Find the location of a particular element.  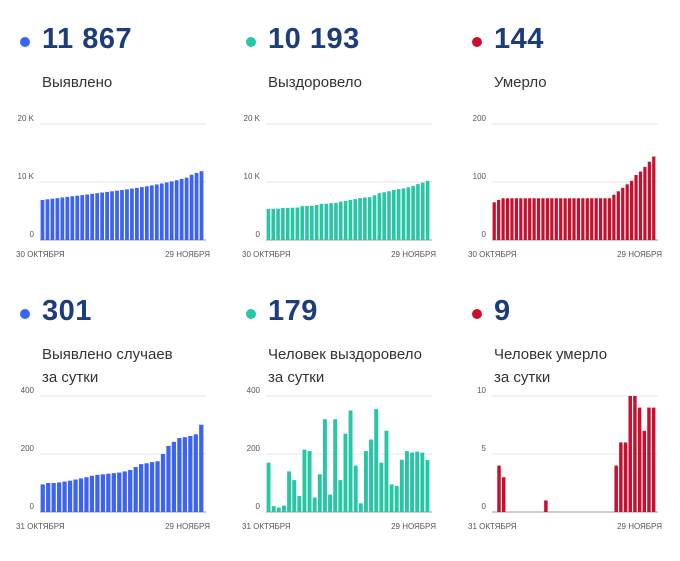

bar-chart: 0 5 10 31 ОКТЯБРЯ 29 НОЯБРЯ is located at coordinates (565, 458).